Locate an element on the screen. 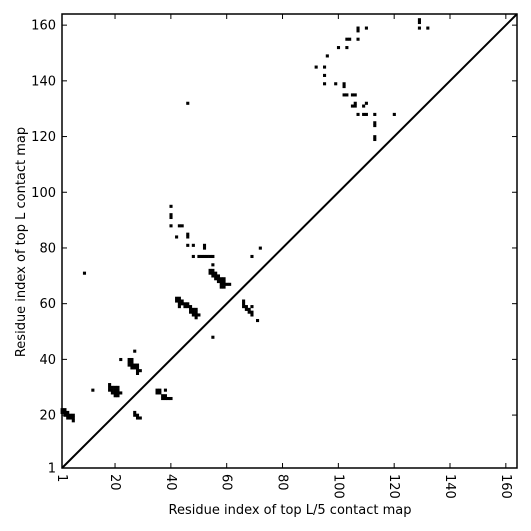 The height and width of the screenshot is (531, 531). x-tick-label: 20 is located at coordinates (114, 482).